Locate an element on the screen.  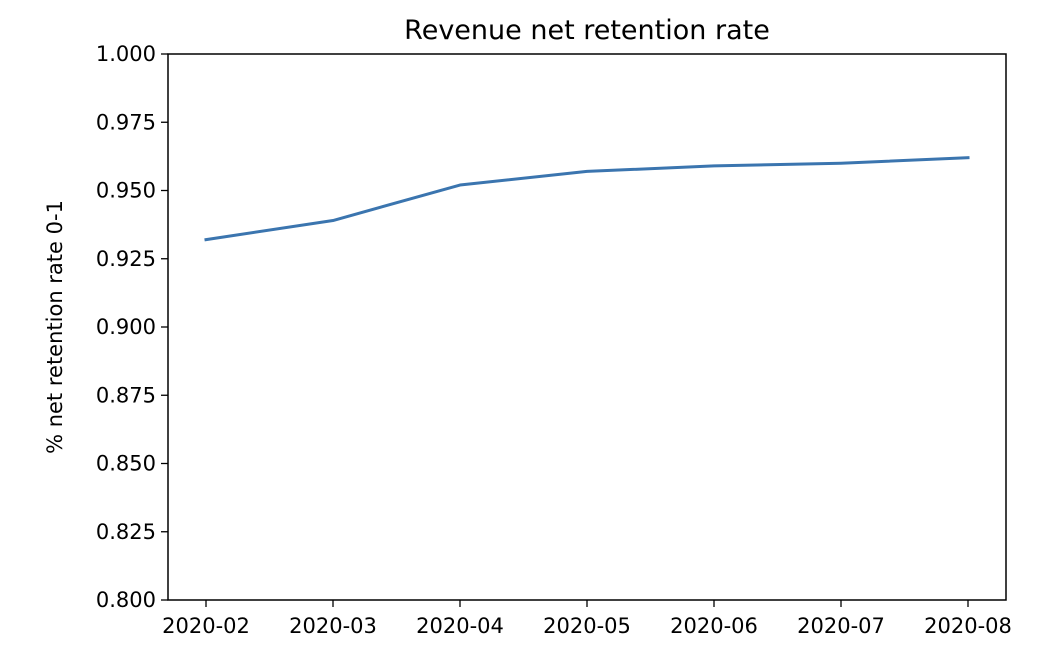
x-tick-label: 2020-03 is located at coordinates (333, 626).